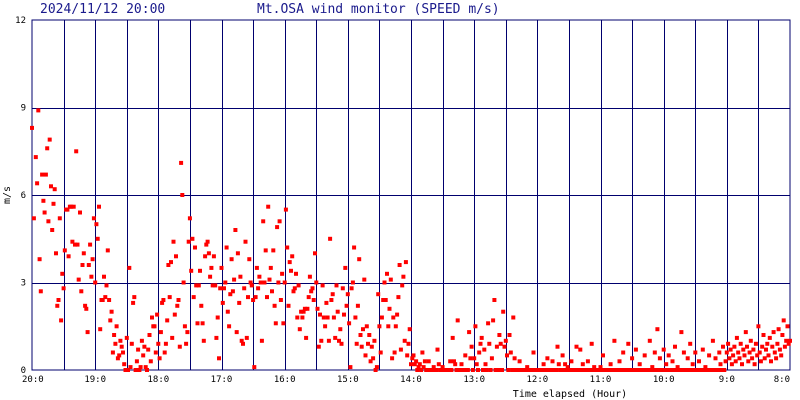 The height and width of the screenshot is (400, 800). What do you see at coordinates (474, 380) in the screenshot?
I see `x-tick-label: 13:0` at bounding box center [474, 380].